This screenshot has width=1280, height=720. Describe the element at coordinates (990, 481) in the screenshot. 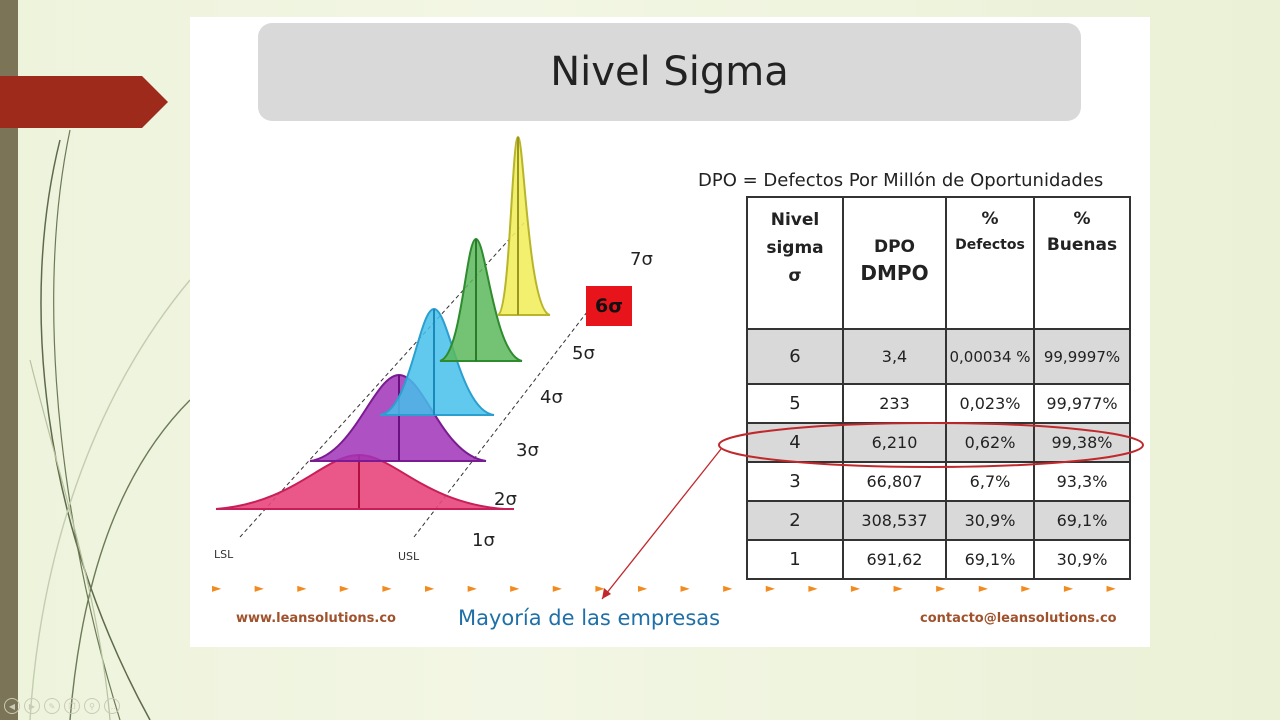

I see `cell-defectos: 6,7%` at that location.